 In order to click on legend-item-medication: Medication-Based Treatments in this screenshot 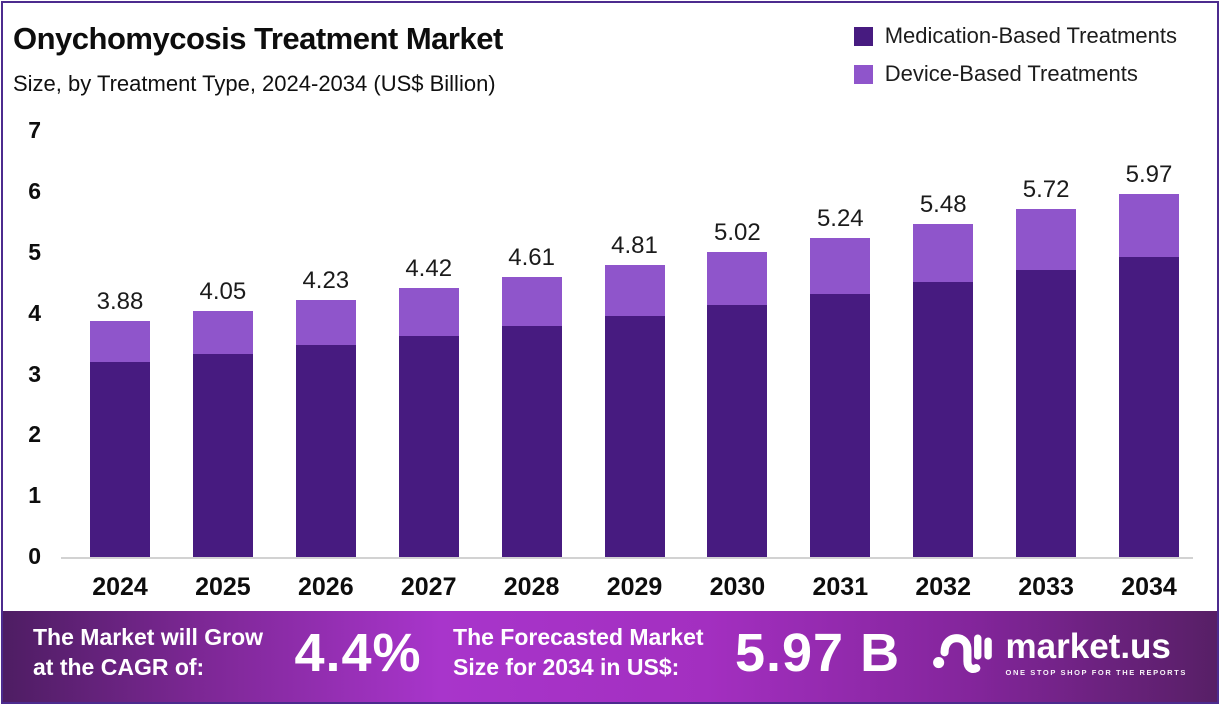, I will do `click(1015, 36)`.